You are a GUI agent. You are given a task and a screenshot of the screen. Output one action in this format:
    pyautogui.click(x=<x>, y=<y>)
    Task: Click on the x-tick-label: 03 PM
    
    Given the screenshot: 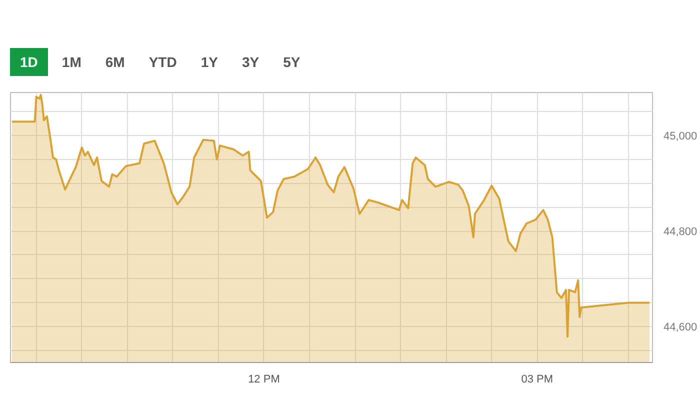 What is the action you would take?
    pyautogui.click(x=537, y=380)
    